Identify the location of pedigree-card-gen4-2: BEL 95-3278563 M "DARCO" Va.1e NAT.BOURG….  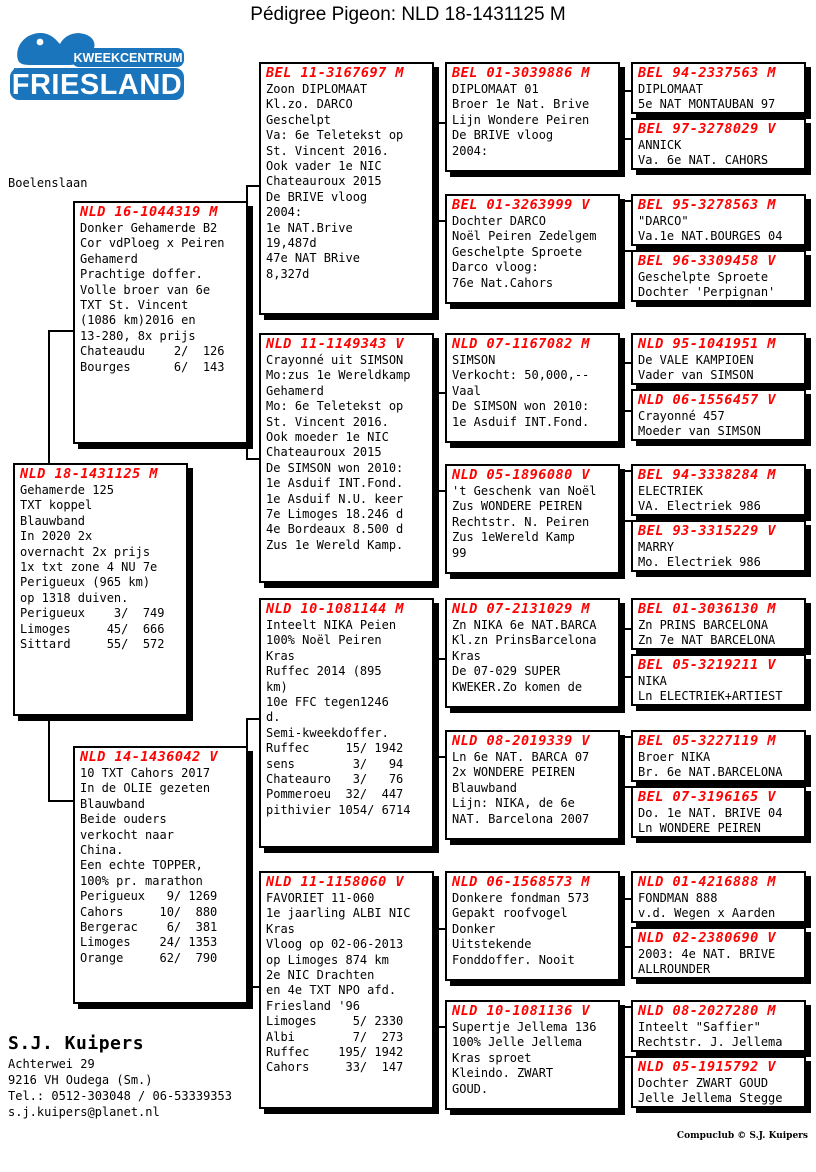
(718, 220).